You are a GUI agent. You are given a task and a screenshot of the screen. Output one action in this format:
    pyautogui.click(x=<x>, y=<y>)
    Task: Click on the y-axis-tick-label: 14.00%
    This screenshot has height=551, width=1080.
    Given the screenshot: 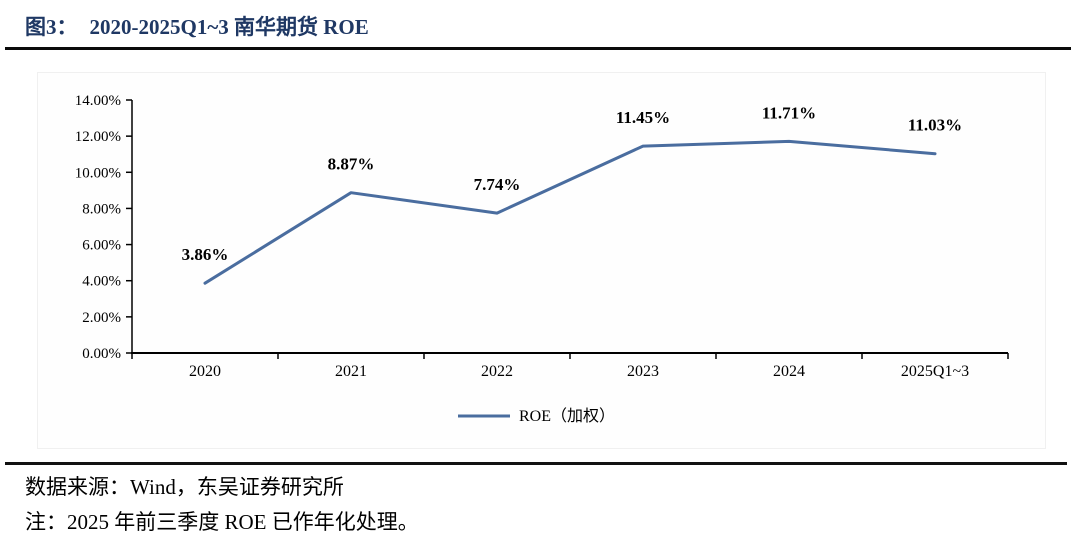 What is the action you would take?
    pyautogui.click(x=98, y=101)
    